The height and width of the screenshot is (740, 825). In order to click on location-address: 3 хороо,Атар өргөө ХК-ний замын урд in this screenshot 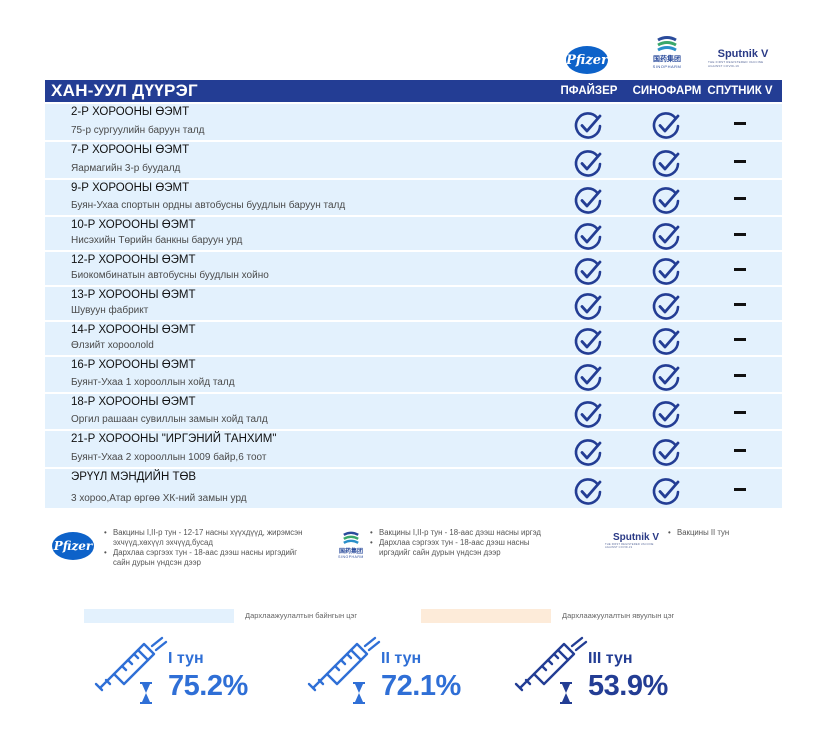, I will do `click(159, 498)`.